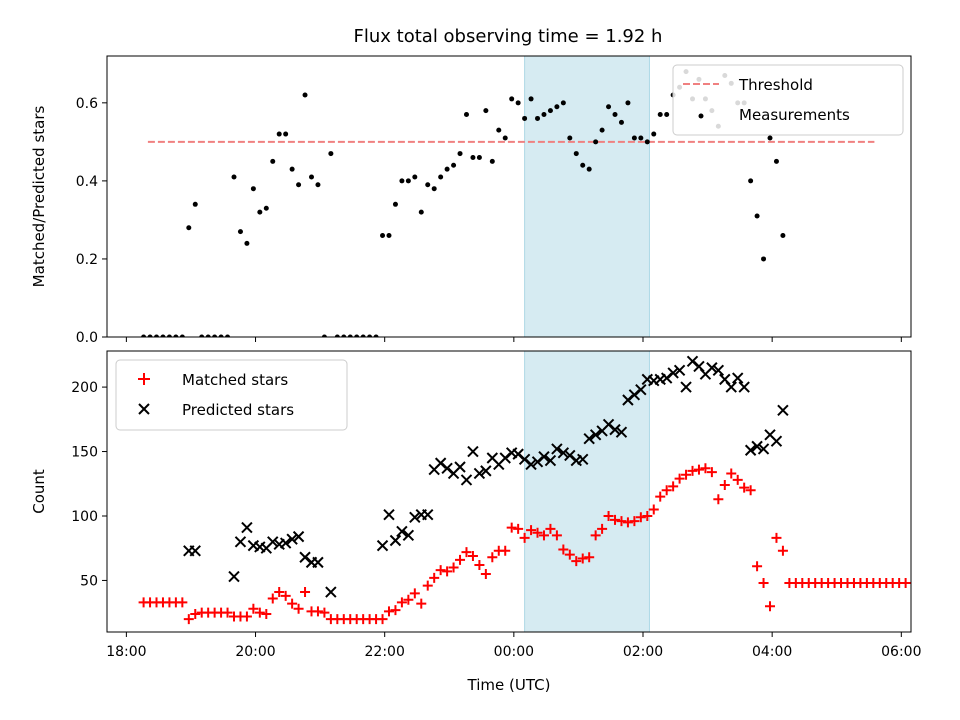  Describe the element at coordinates (126, 652) in the screenshot. I see `x-tick-label: 18:00` at that location.